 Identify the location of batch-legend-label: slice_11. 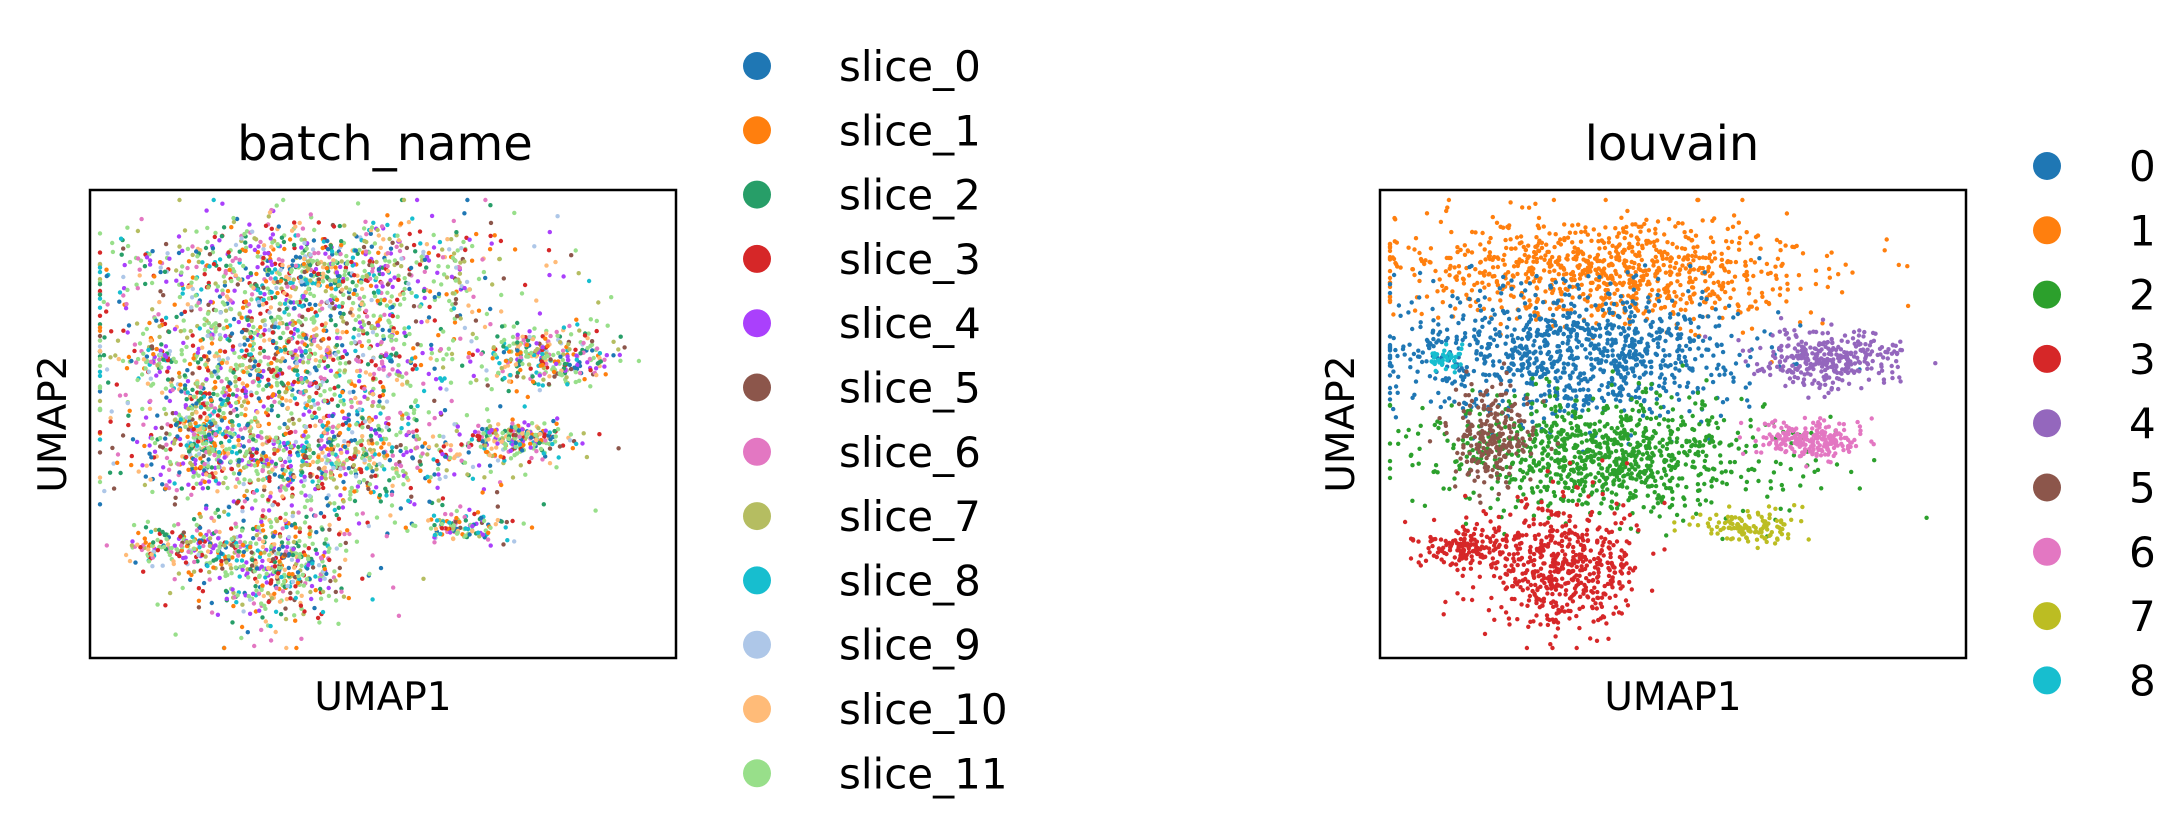
(923, 773).